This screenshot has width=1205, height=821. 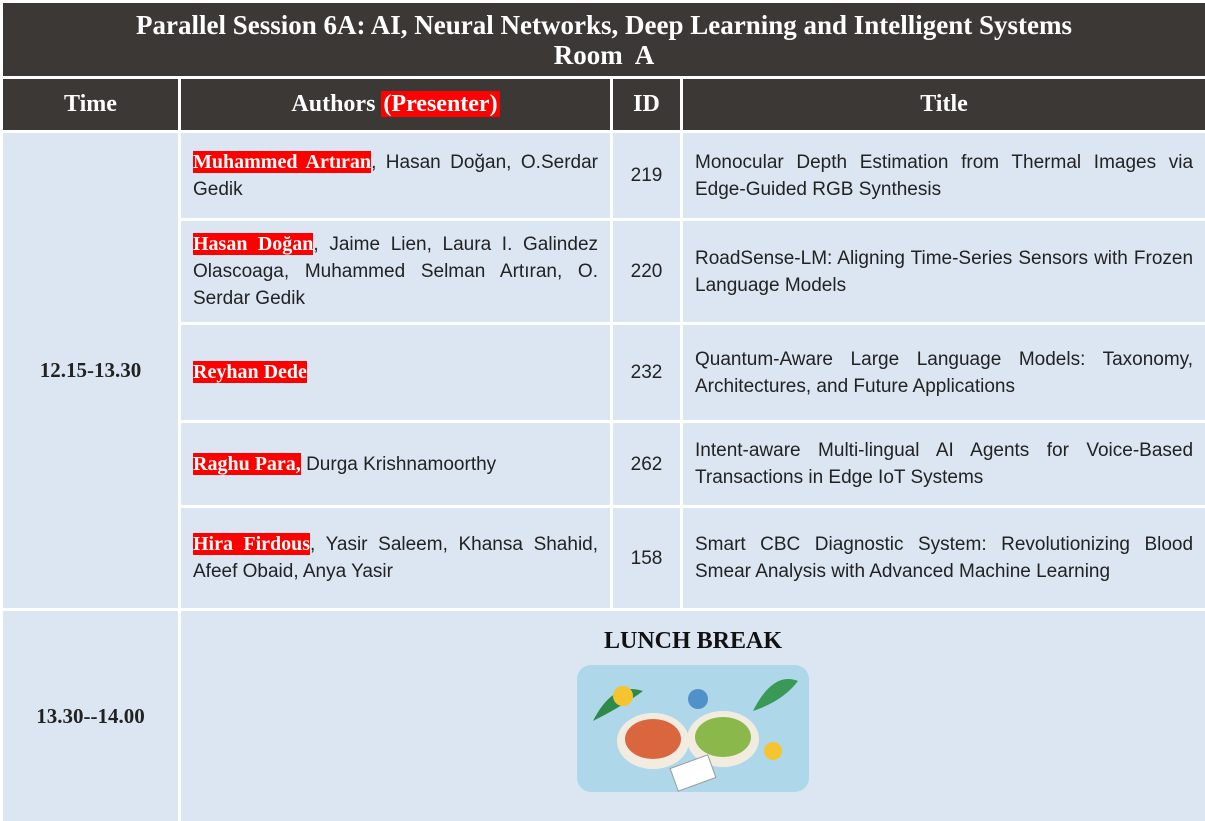 I want to click on session-time: 12.15-13.30, so click(x=90, y=370).